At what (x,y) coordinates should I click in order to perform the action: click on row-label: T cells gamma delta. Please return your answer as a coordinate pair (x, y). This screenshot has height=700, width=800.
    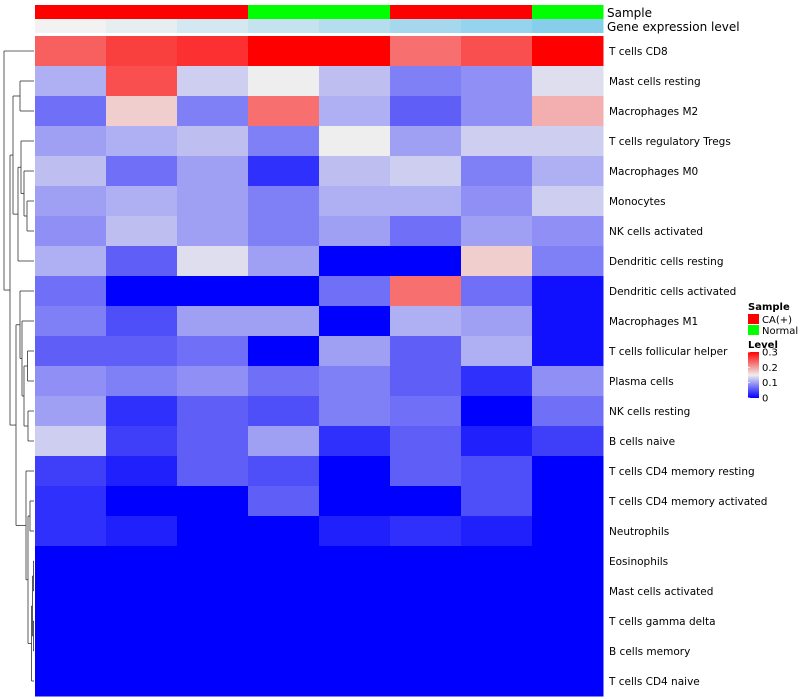
    Looking at the image, I should click on (662, 622).